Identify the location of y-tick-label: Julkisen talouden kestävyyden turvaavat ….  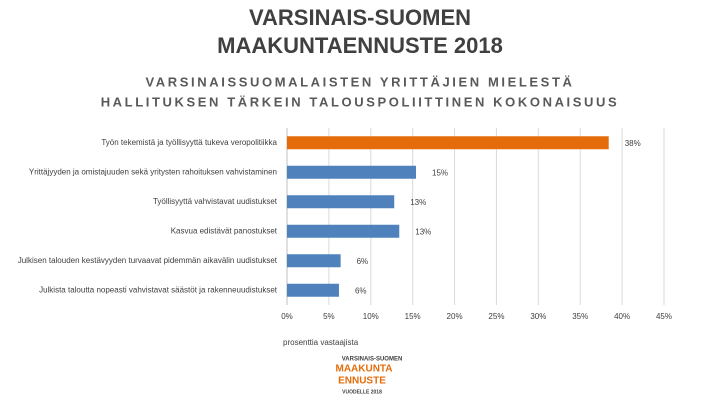
(148, 260).